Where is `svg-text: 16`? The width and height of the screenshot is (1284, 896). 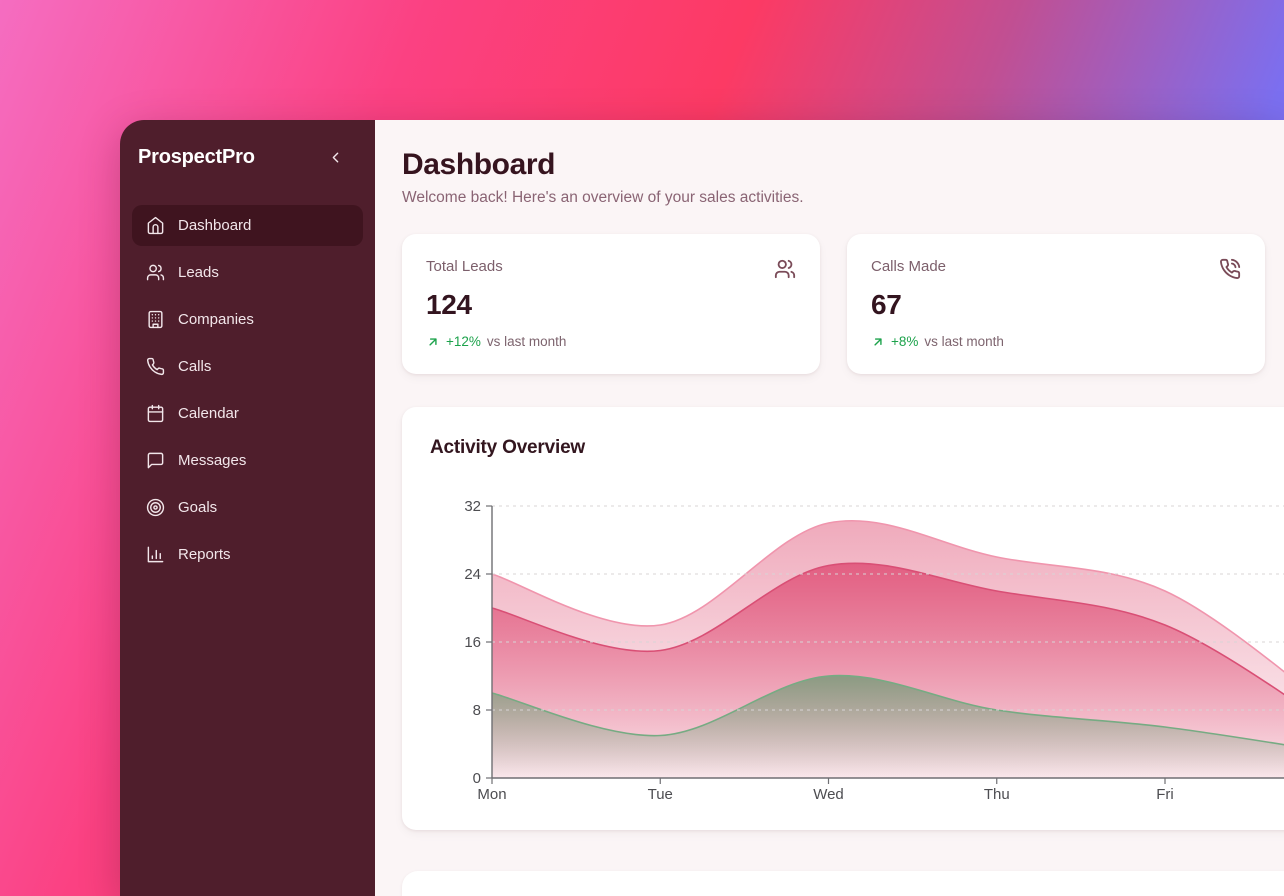 svg-text: 16 is located at coordinates (472, 642).